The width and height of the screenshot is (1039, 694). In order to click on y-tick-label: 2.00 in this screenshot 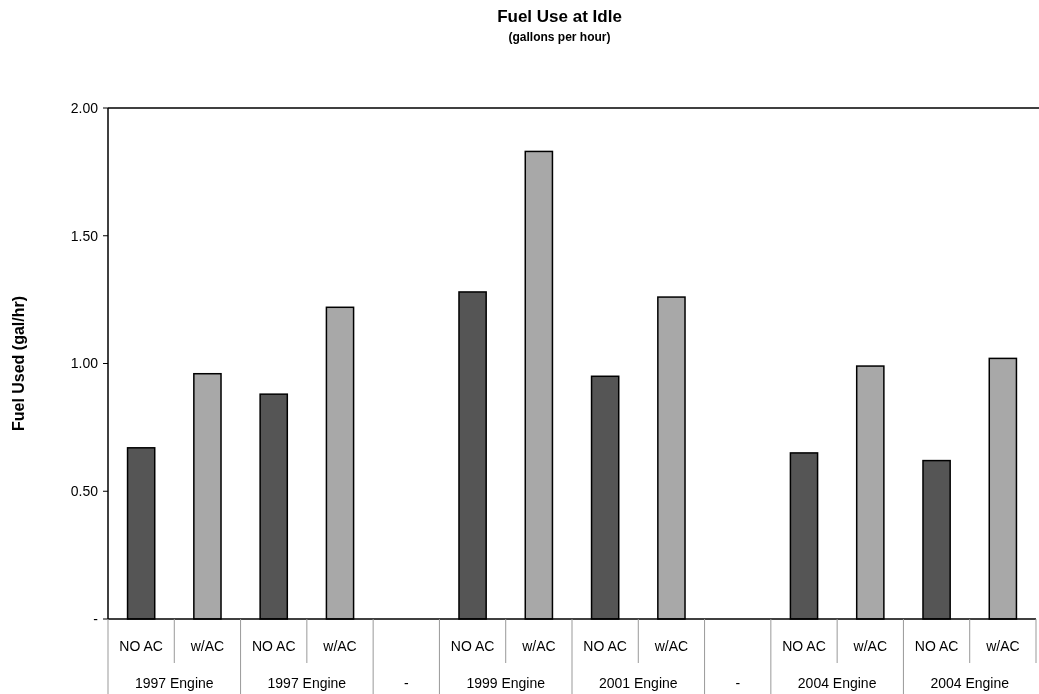, I will do `click(84, 107)`.